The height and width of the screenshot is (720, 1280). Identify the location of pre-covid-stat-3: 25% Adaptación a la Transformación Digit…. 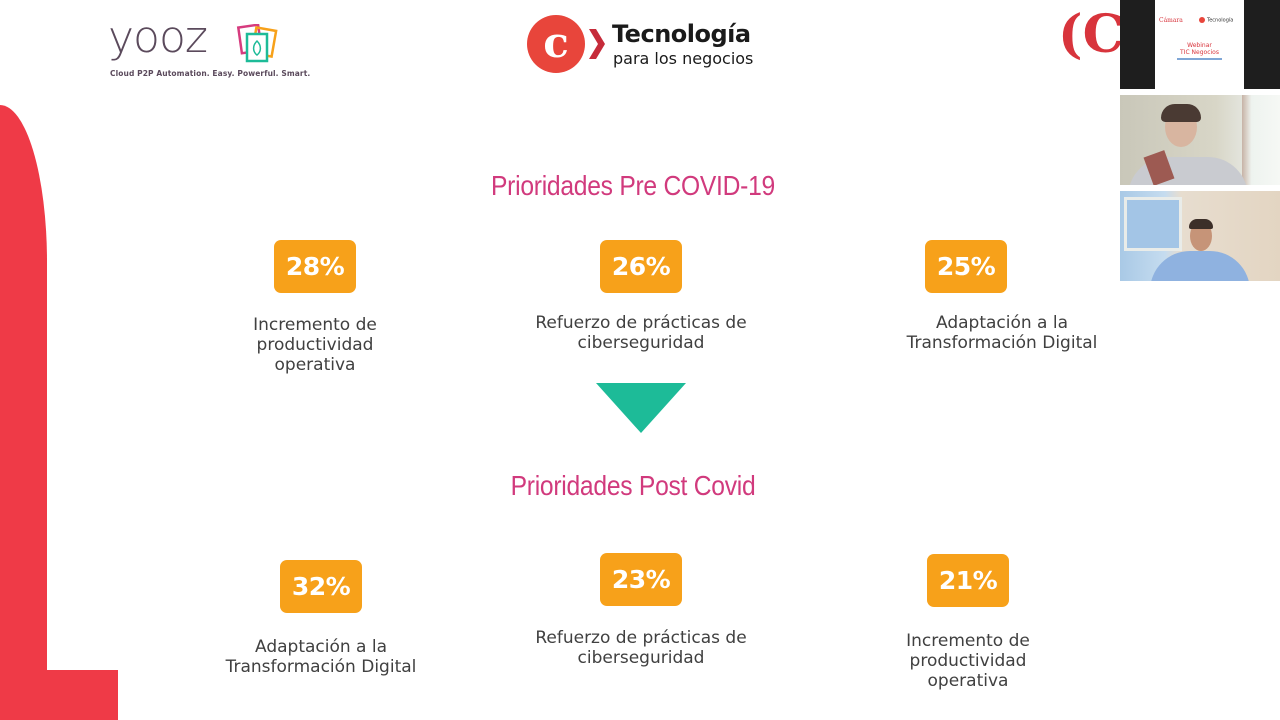
(966, 296).